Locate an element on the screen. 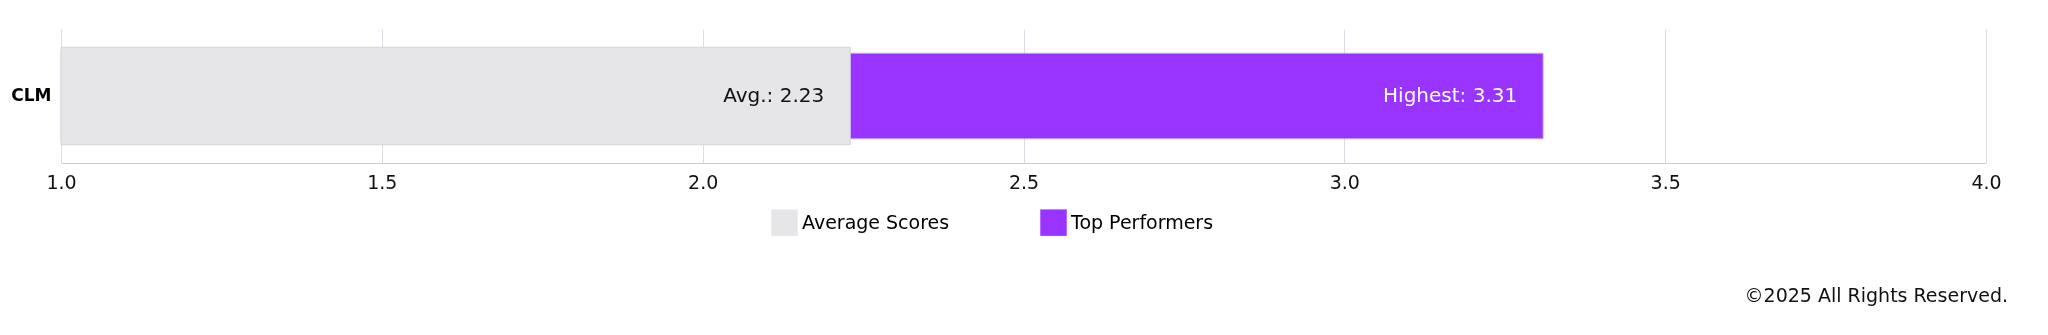 The height and width of the screenshot is (335, 2048). x-tick-label: 4.0 is located at coordinates (1986, 181).